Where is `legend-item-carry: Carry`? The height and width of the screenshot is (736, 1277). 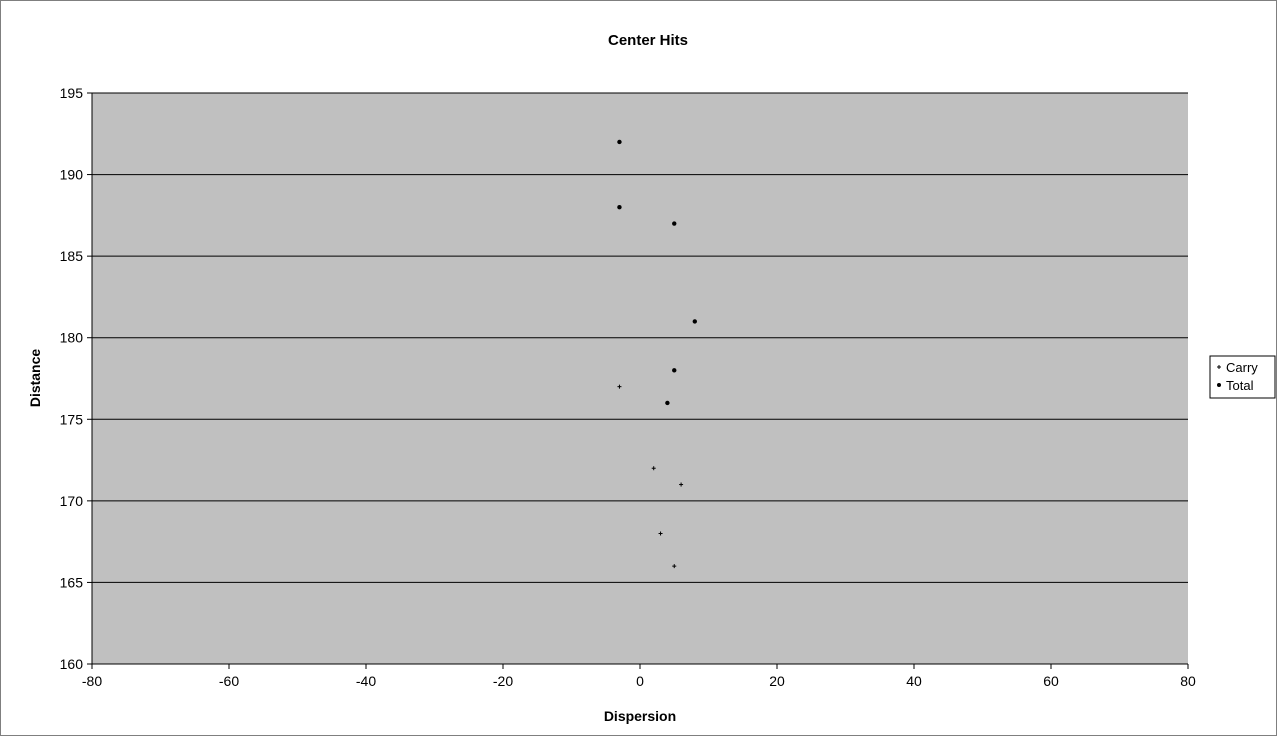 legend-item-carry: Carry is located at coordinates (1237, 367).